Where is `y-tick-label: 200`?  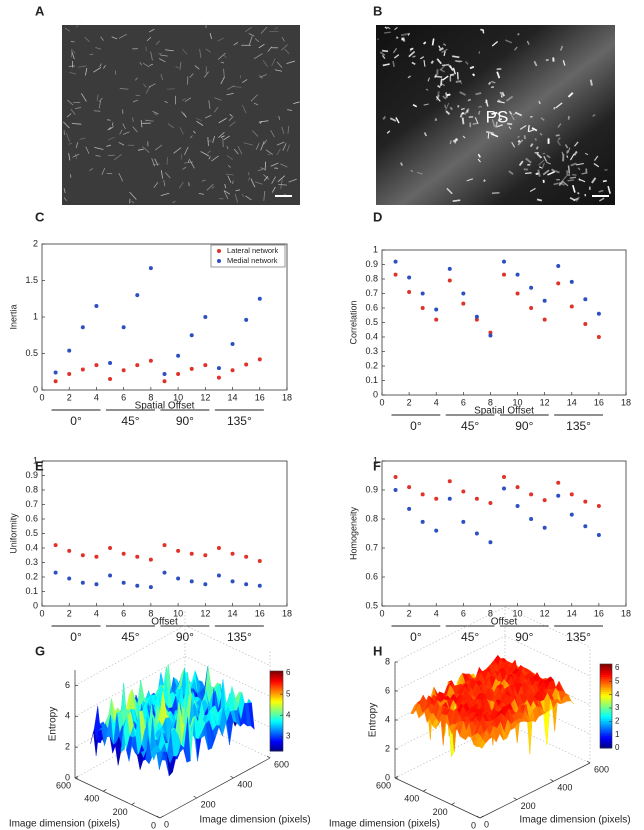
y-tick-label: 200 is located at coordinates (120, 812).